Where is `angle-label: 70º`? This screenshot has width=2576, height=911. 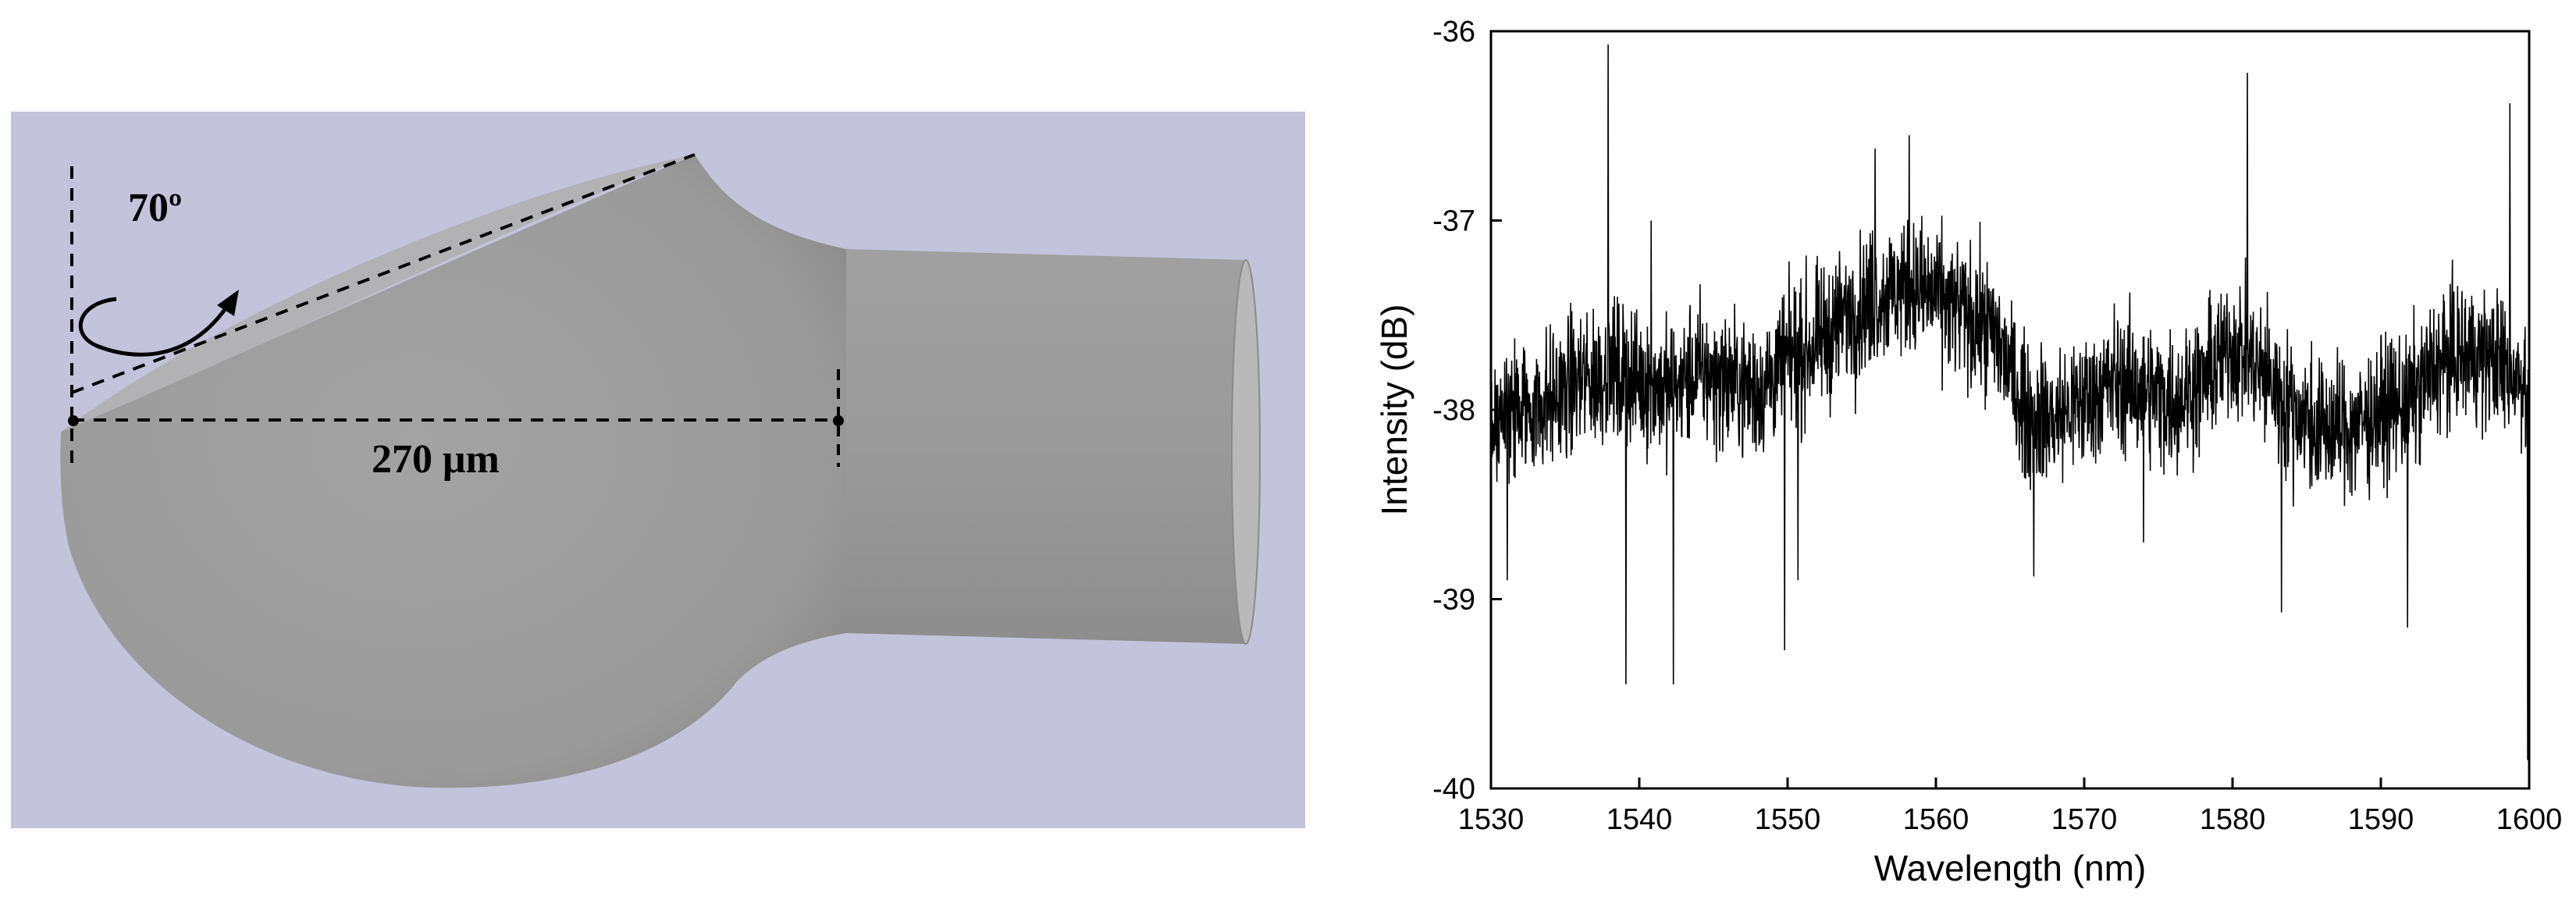 angle-label: 70º is located at coordinates (155, 208).